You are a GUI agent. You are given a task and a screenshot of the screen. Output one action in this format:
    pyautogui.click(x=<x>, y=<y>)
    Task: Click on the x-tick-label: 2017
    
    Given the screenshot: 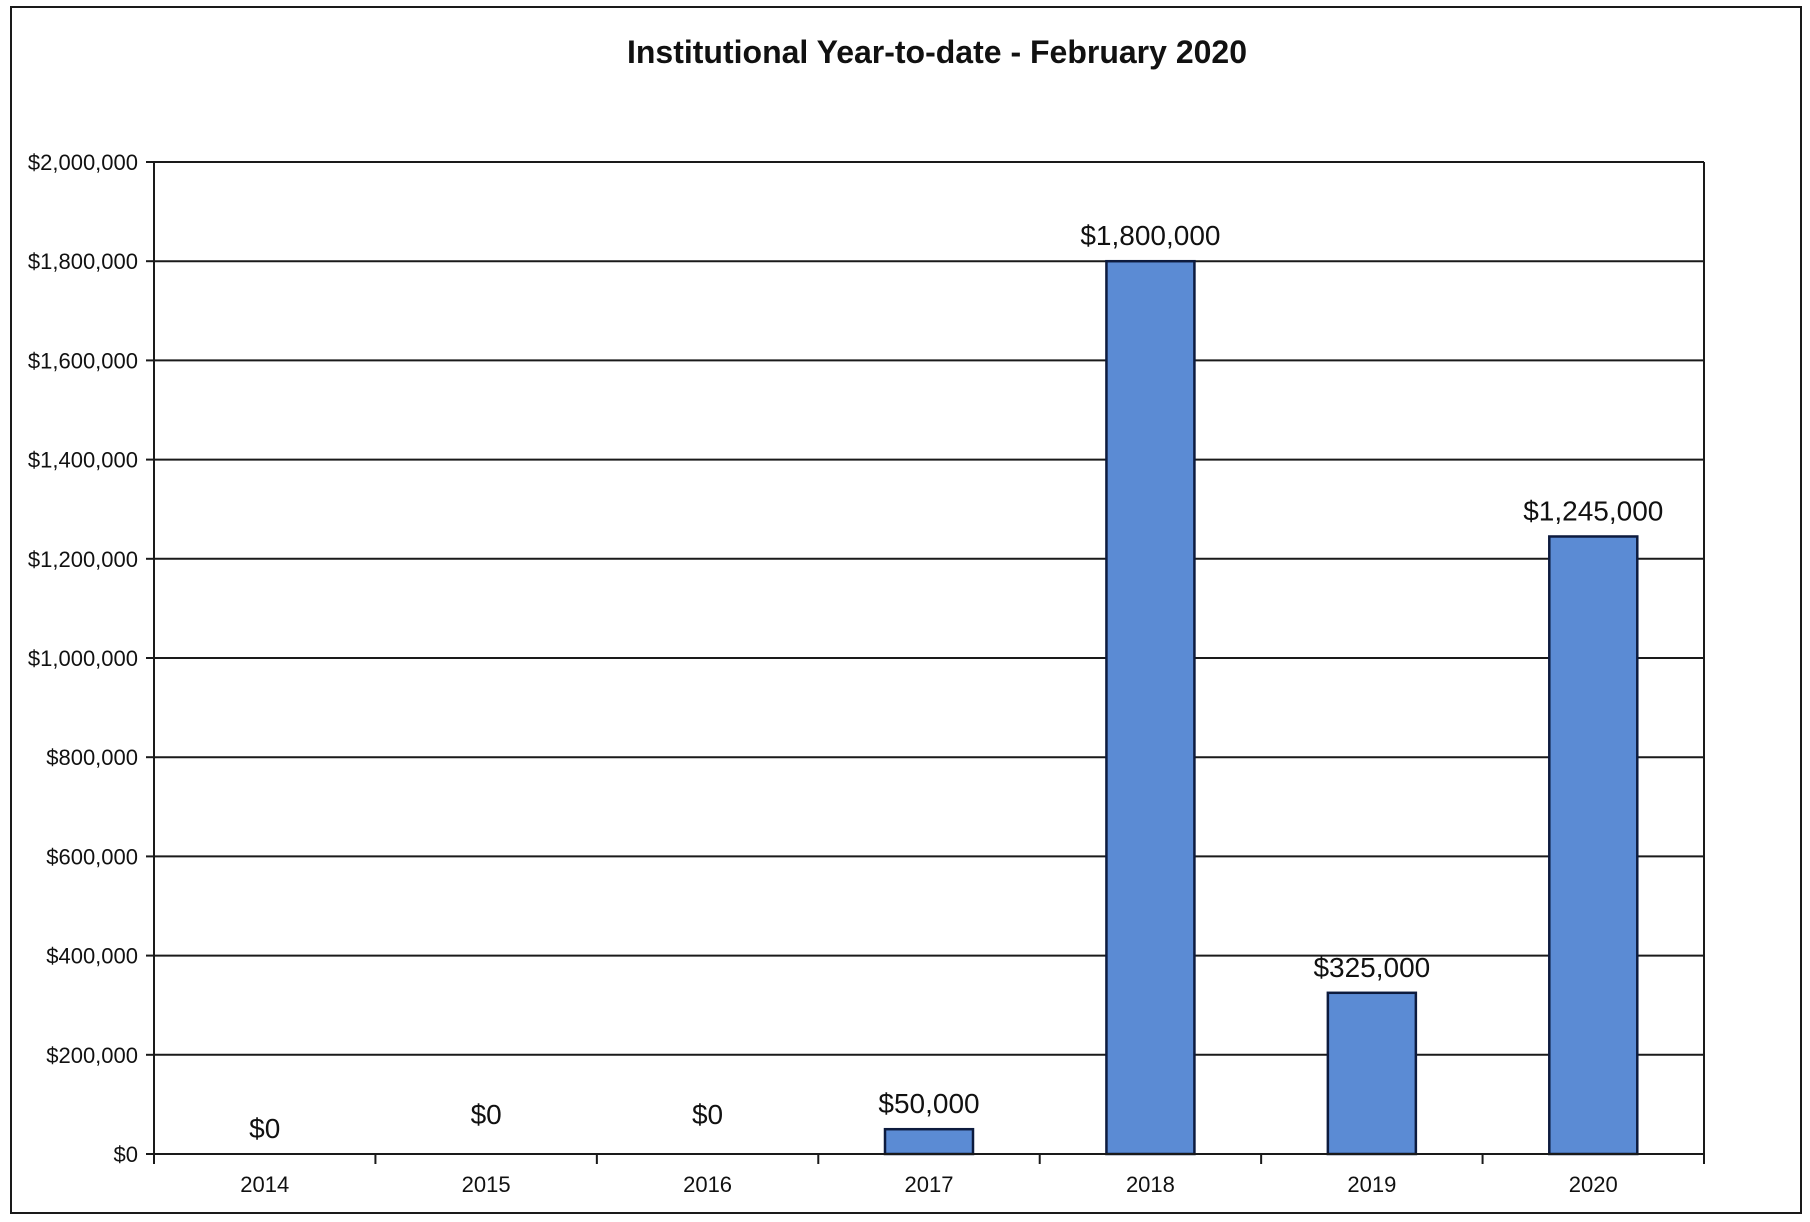 What is the action you would take?
    pyautogui.click(x=929, y=1184)
    